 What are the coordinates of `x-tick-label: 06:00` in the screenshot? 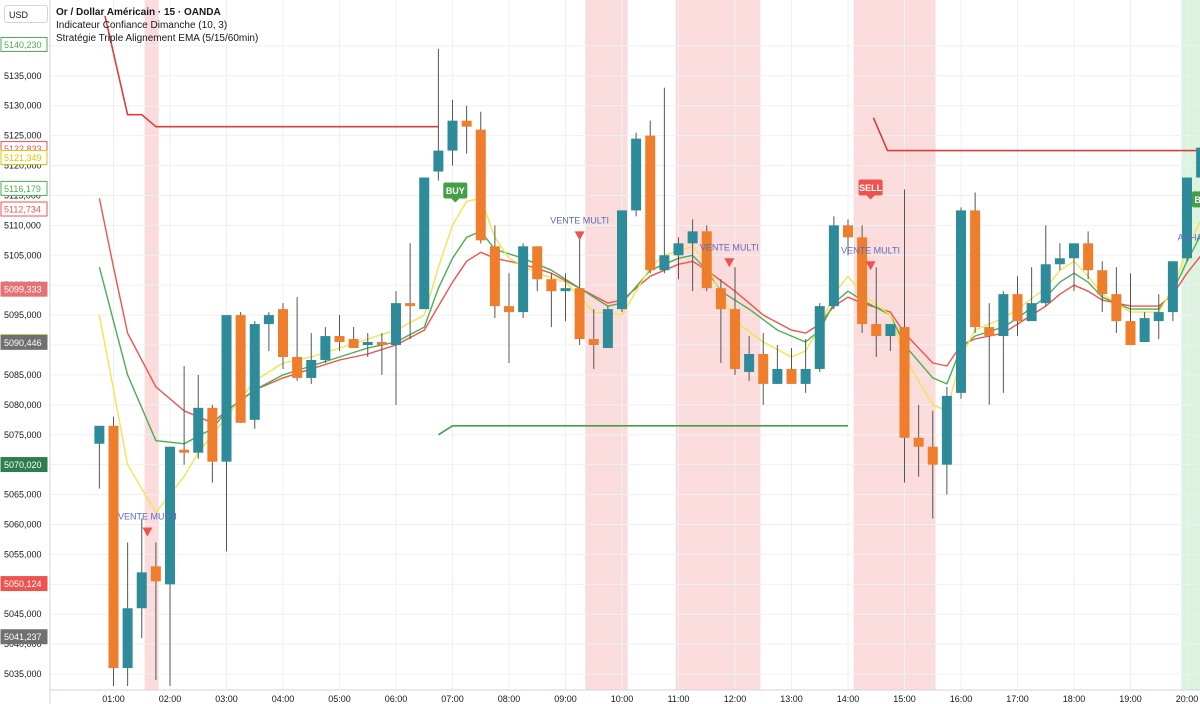 It's located at (396, 699).